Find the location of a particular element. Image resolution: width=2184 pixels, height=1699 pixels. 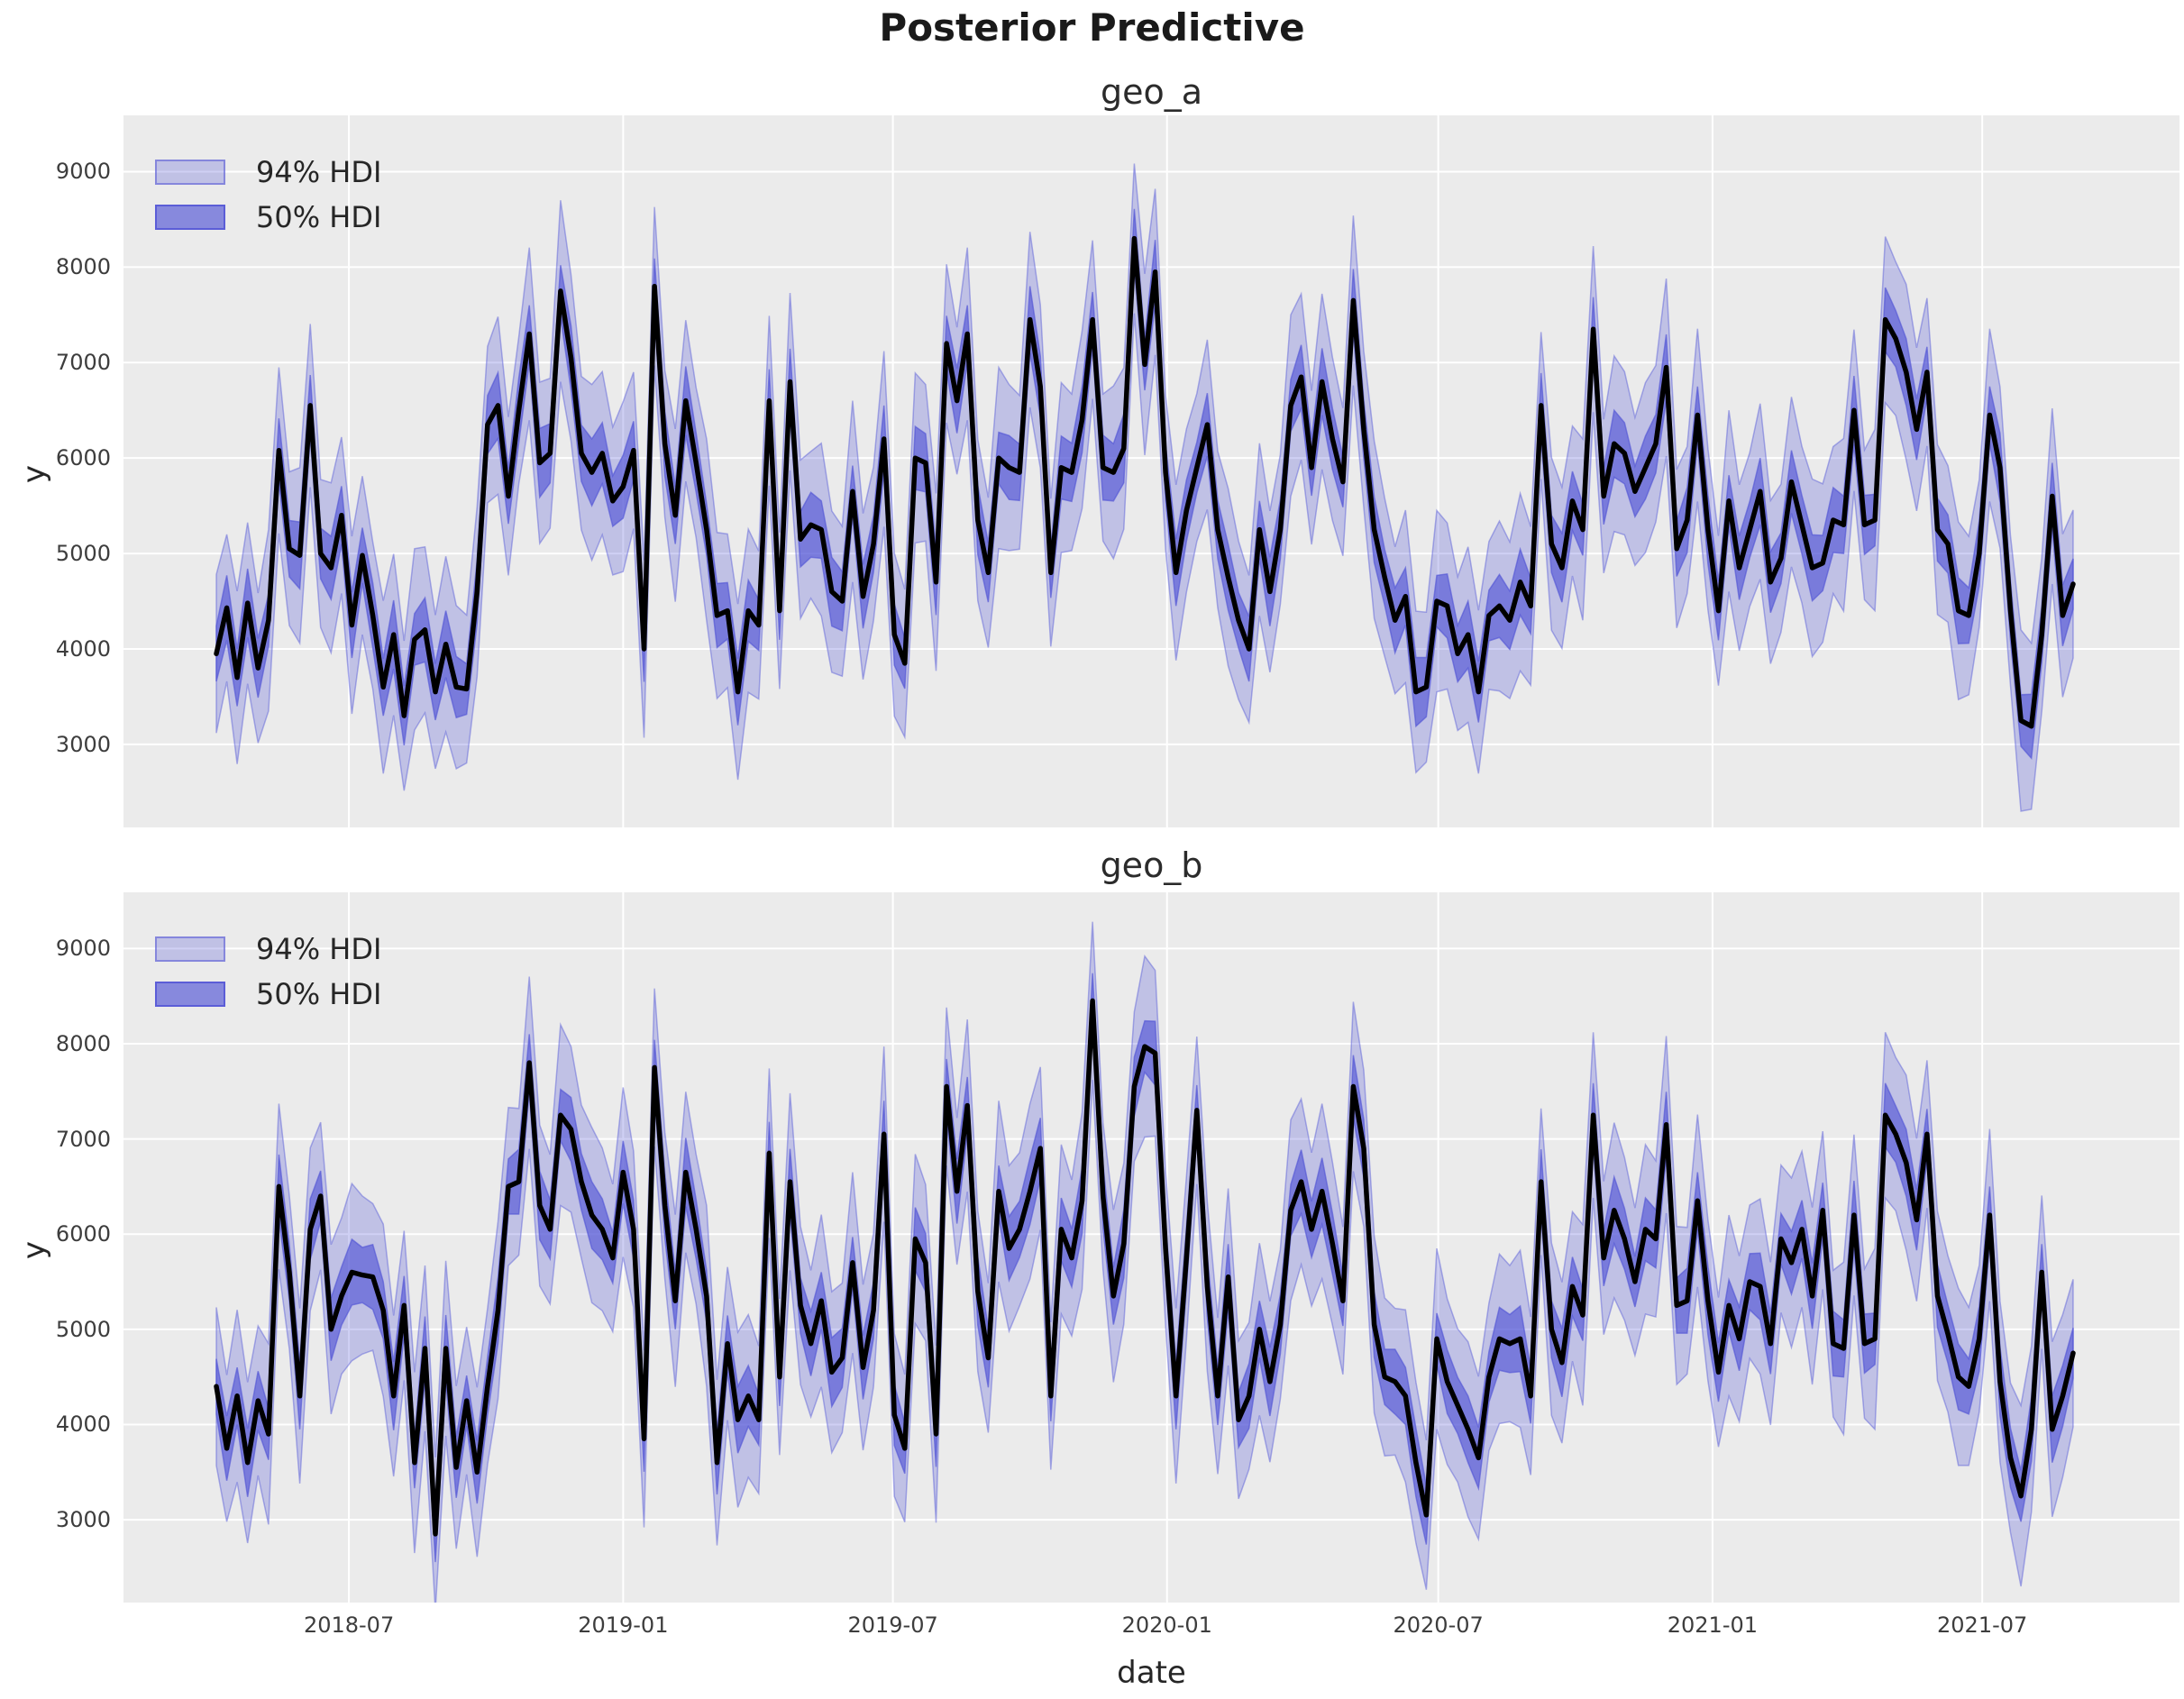

x-tick-label: 2018-07 is located at coordinates (349, 1625).